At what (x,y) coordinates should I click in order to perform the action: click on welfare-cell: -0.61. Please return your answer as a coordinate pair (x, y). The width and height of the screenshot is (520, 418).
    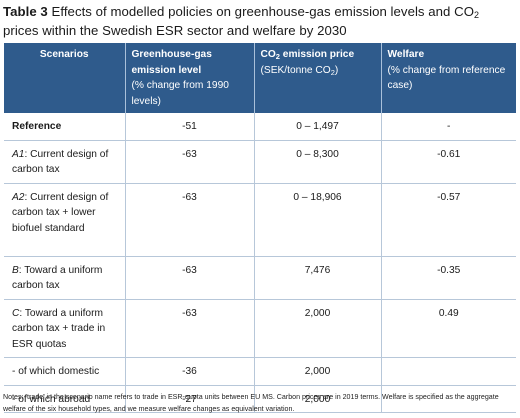
    Looking at the image, I should click on (448, 162).